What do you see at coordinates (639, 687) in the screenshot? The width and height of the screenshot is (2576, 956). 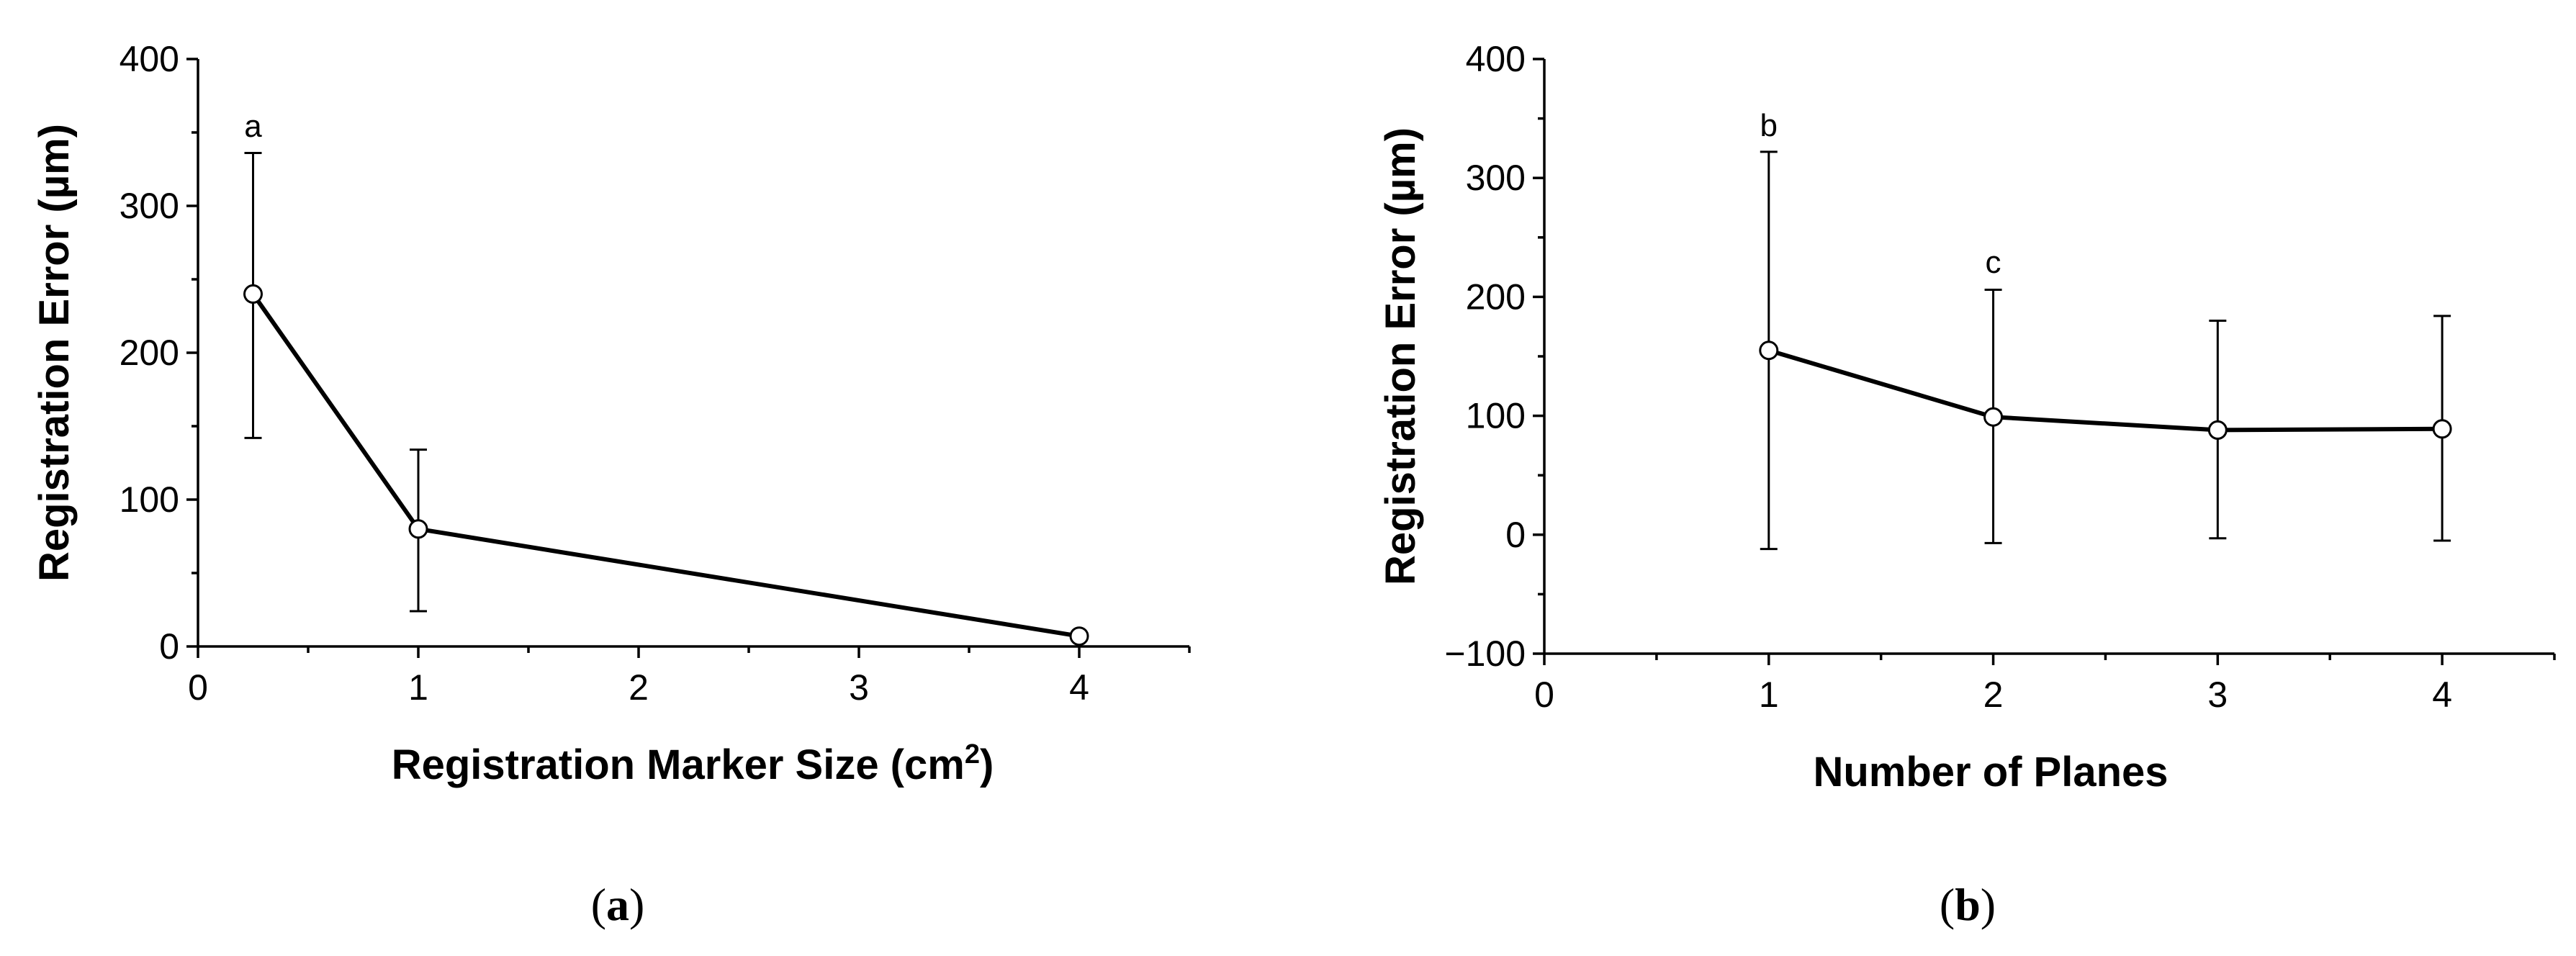 I see `x-tick-label-a: 2` at bounding box center [639, 687].